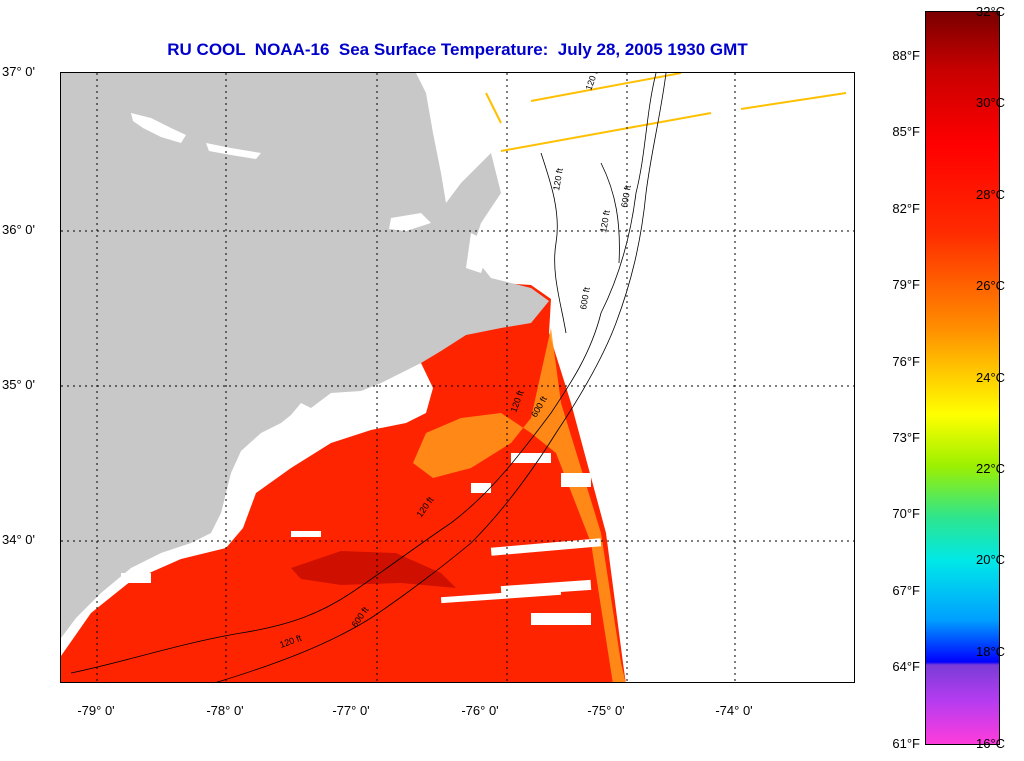 The height and width of the screenshot is (761, 1024). Describe the element at coordinates (991, 285) in the screenshot. I see `colorbar-c-label: 26°C` at that location.